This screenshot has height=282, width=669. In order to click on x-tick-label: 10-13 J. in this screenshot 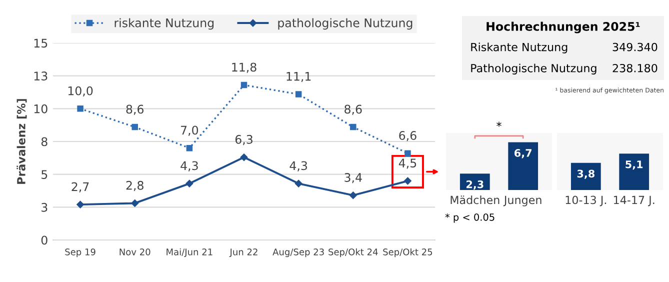, I will do `click(586, 201)`.